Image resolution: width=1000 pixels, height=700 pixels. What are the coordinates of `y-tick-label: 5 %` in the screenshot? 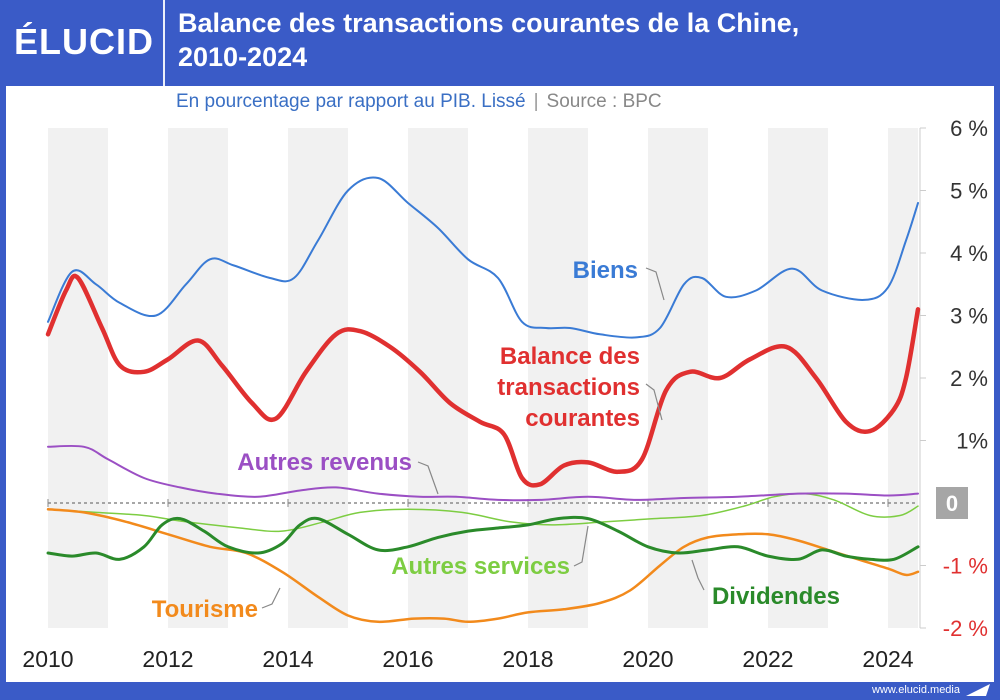 It's located at (969, 191).